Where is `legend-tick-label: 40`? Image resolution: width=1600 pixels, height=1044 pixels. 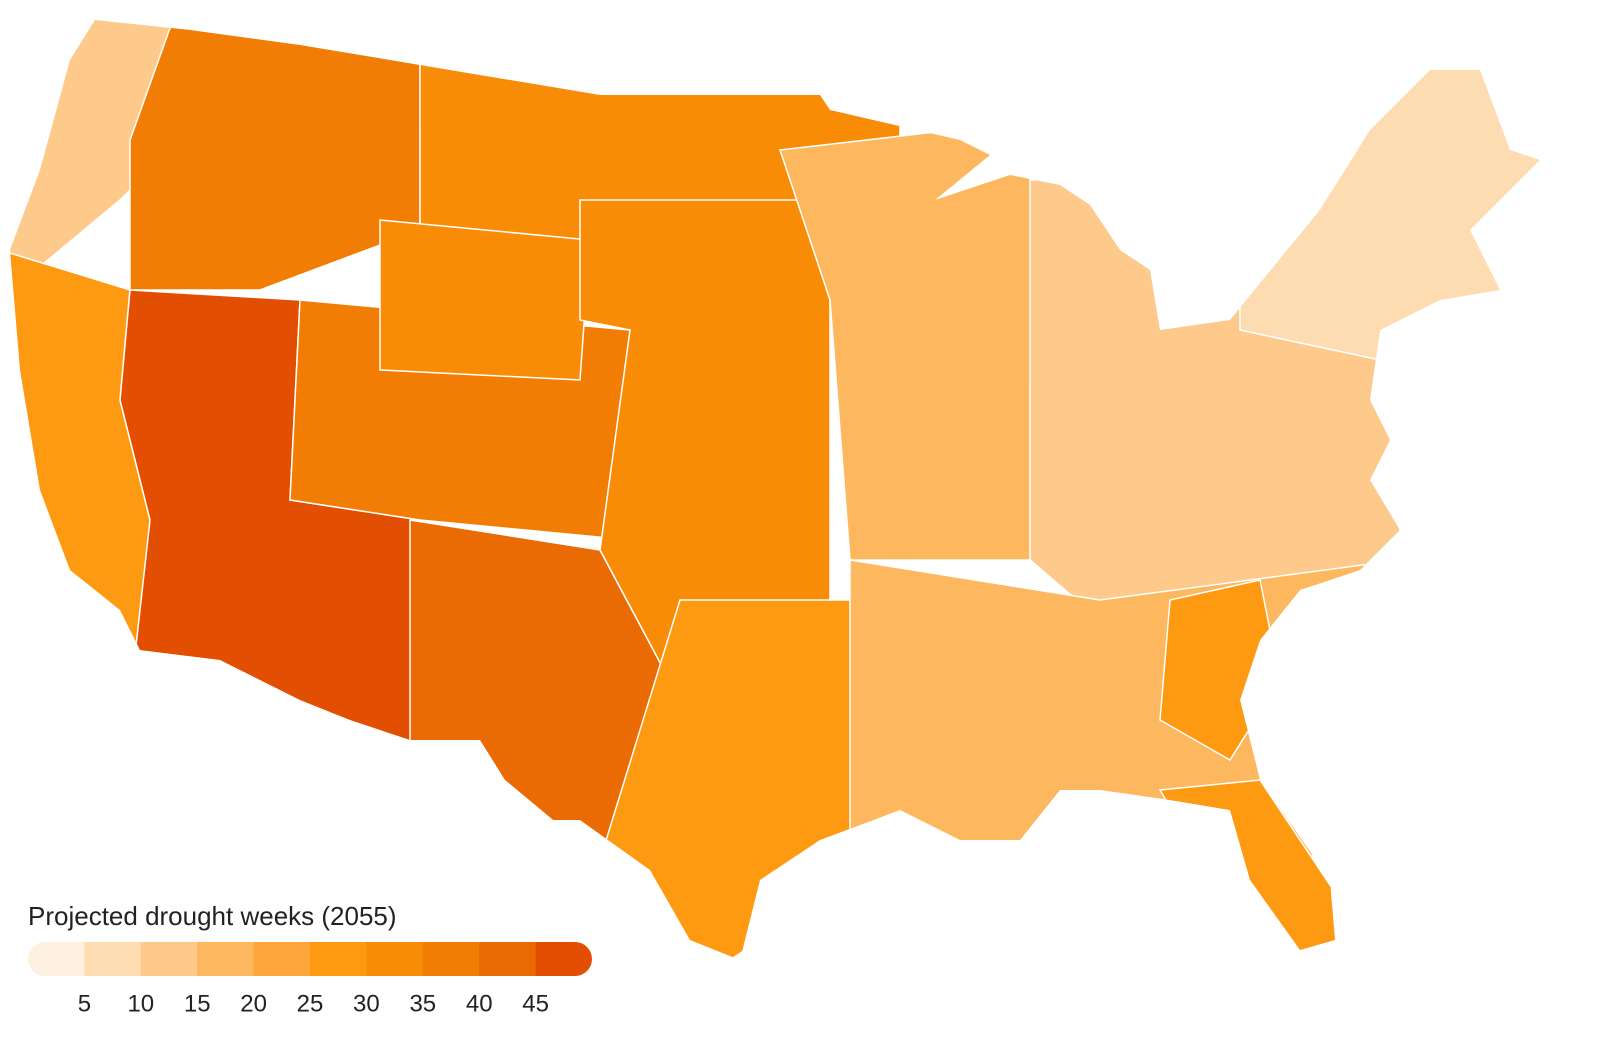
legend-tick-label: 40 is located at coordinates (479, 1003).